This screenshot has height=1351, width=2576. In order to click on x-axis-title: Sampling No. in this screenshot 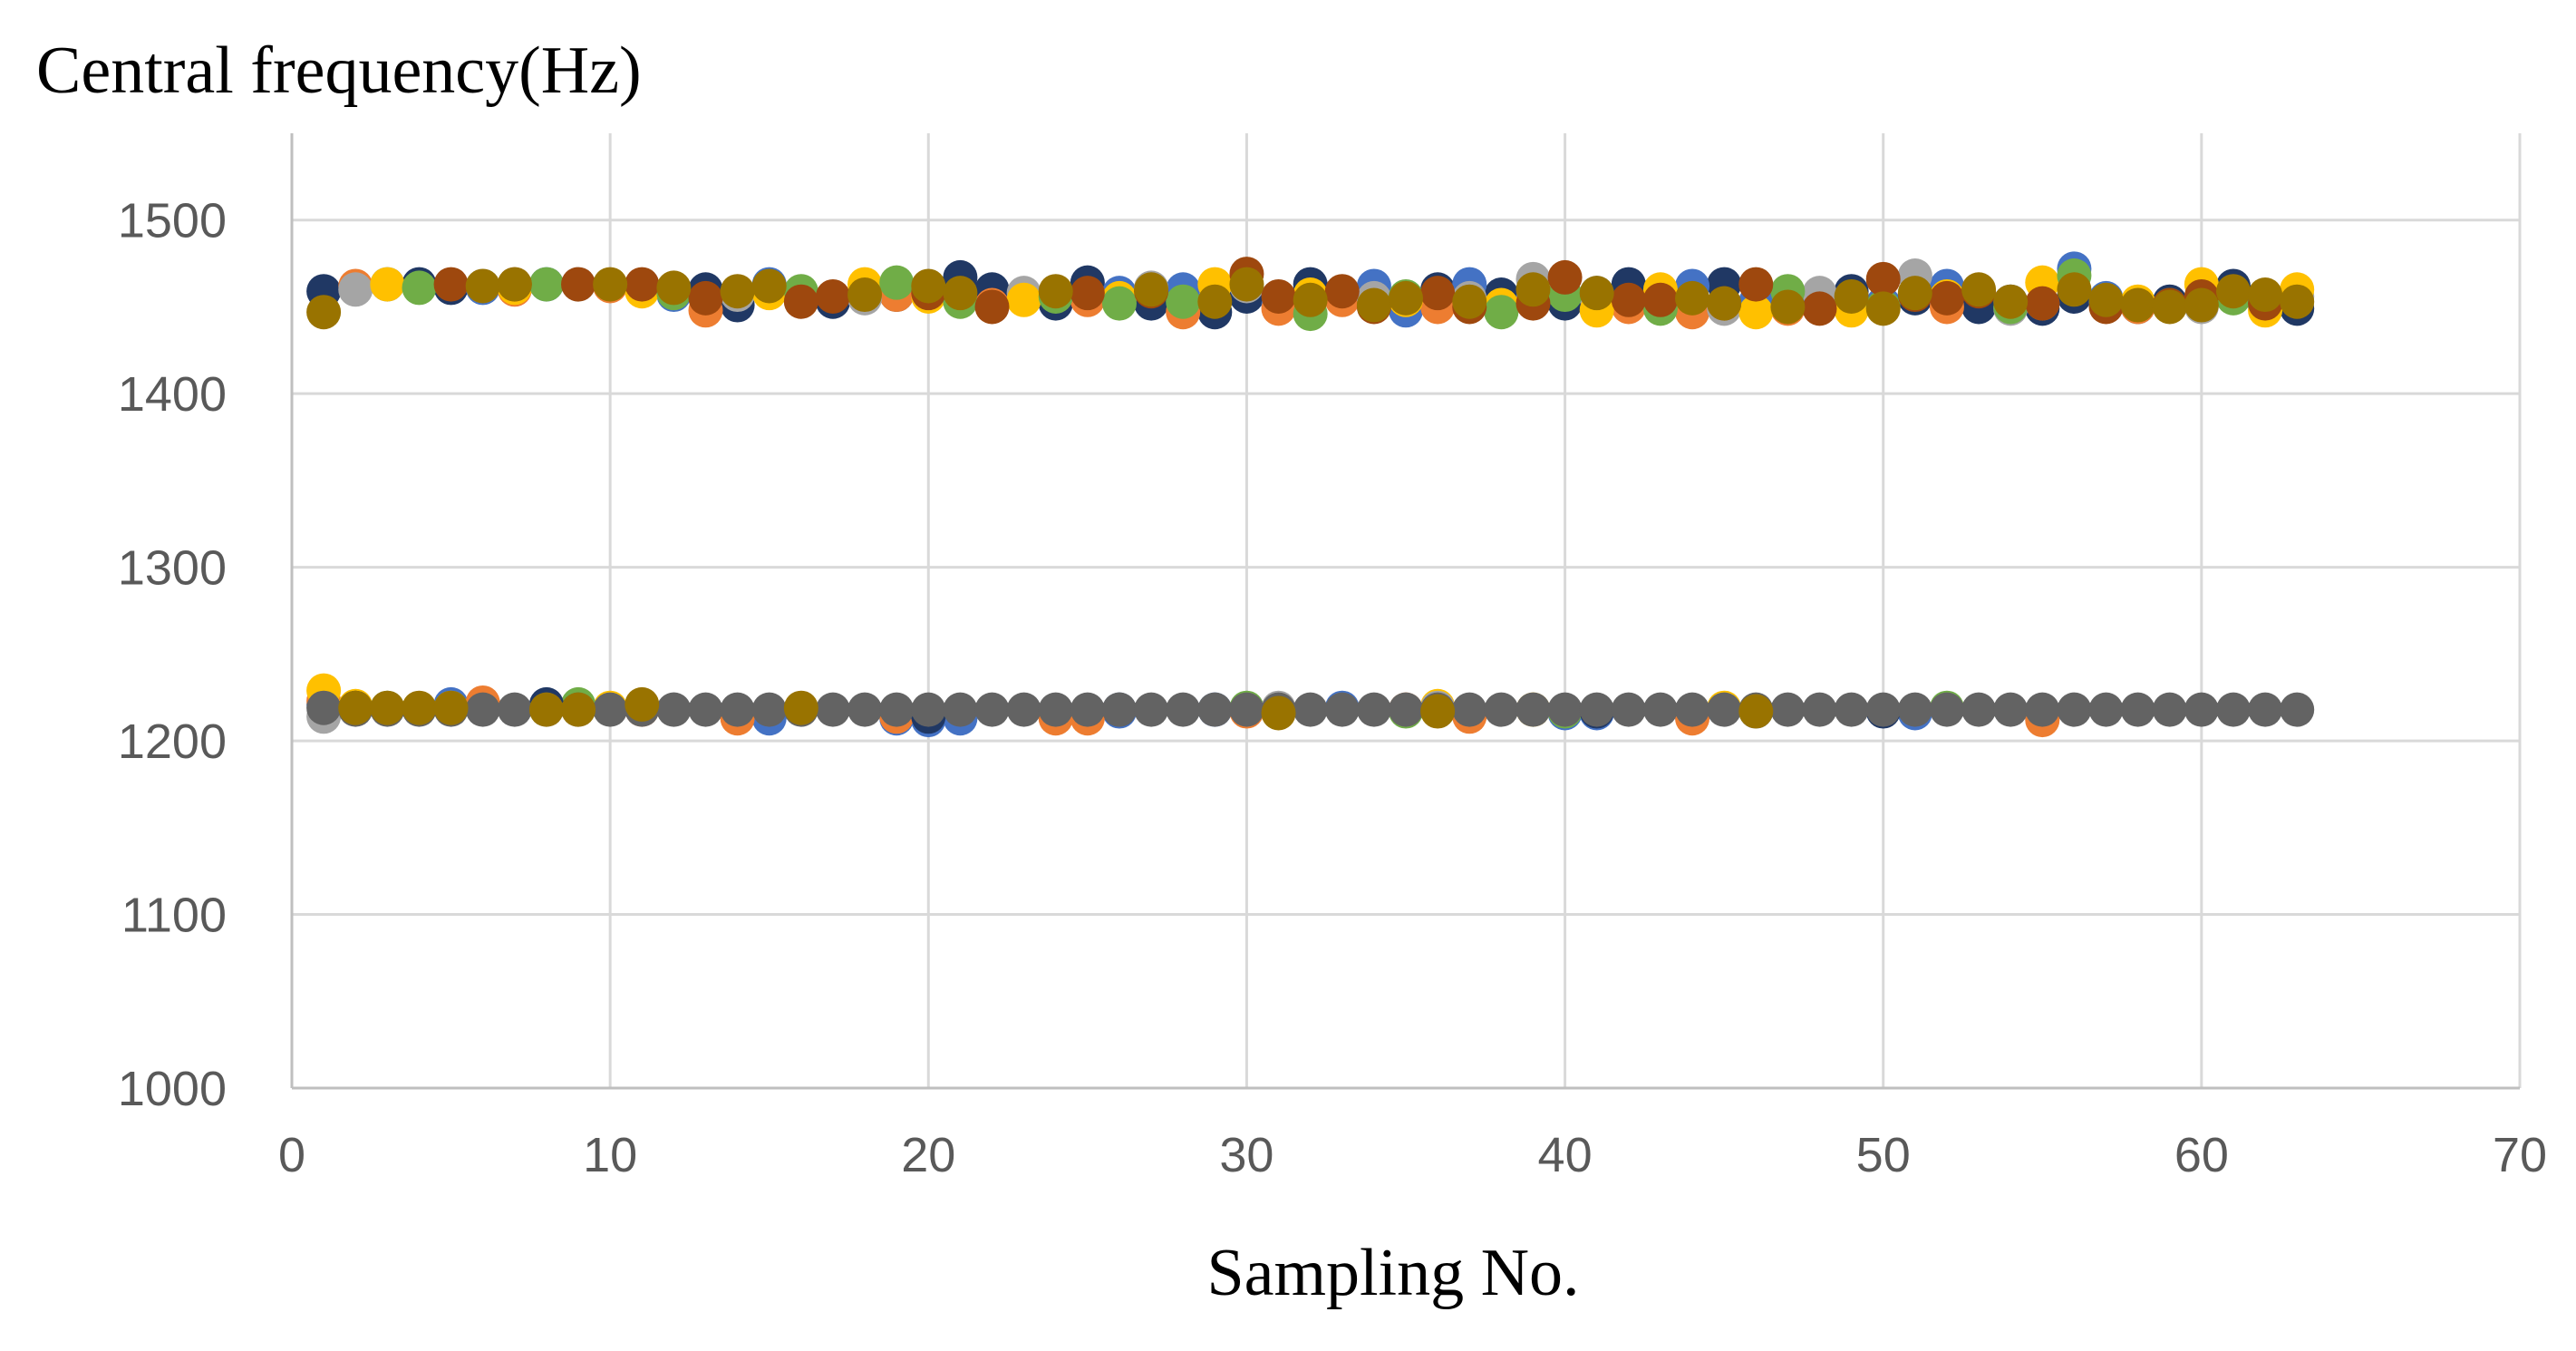, I will do `click(1392, 1273)`.